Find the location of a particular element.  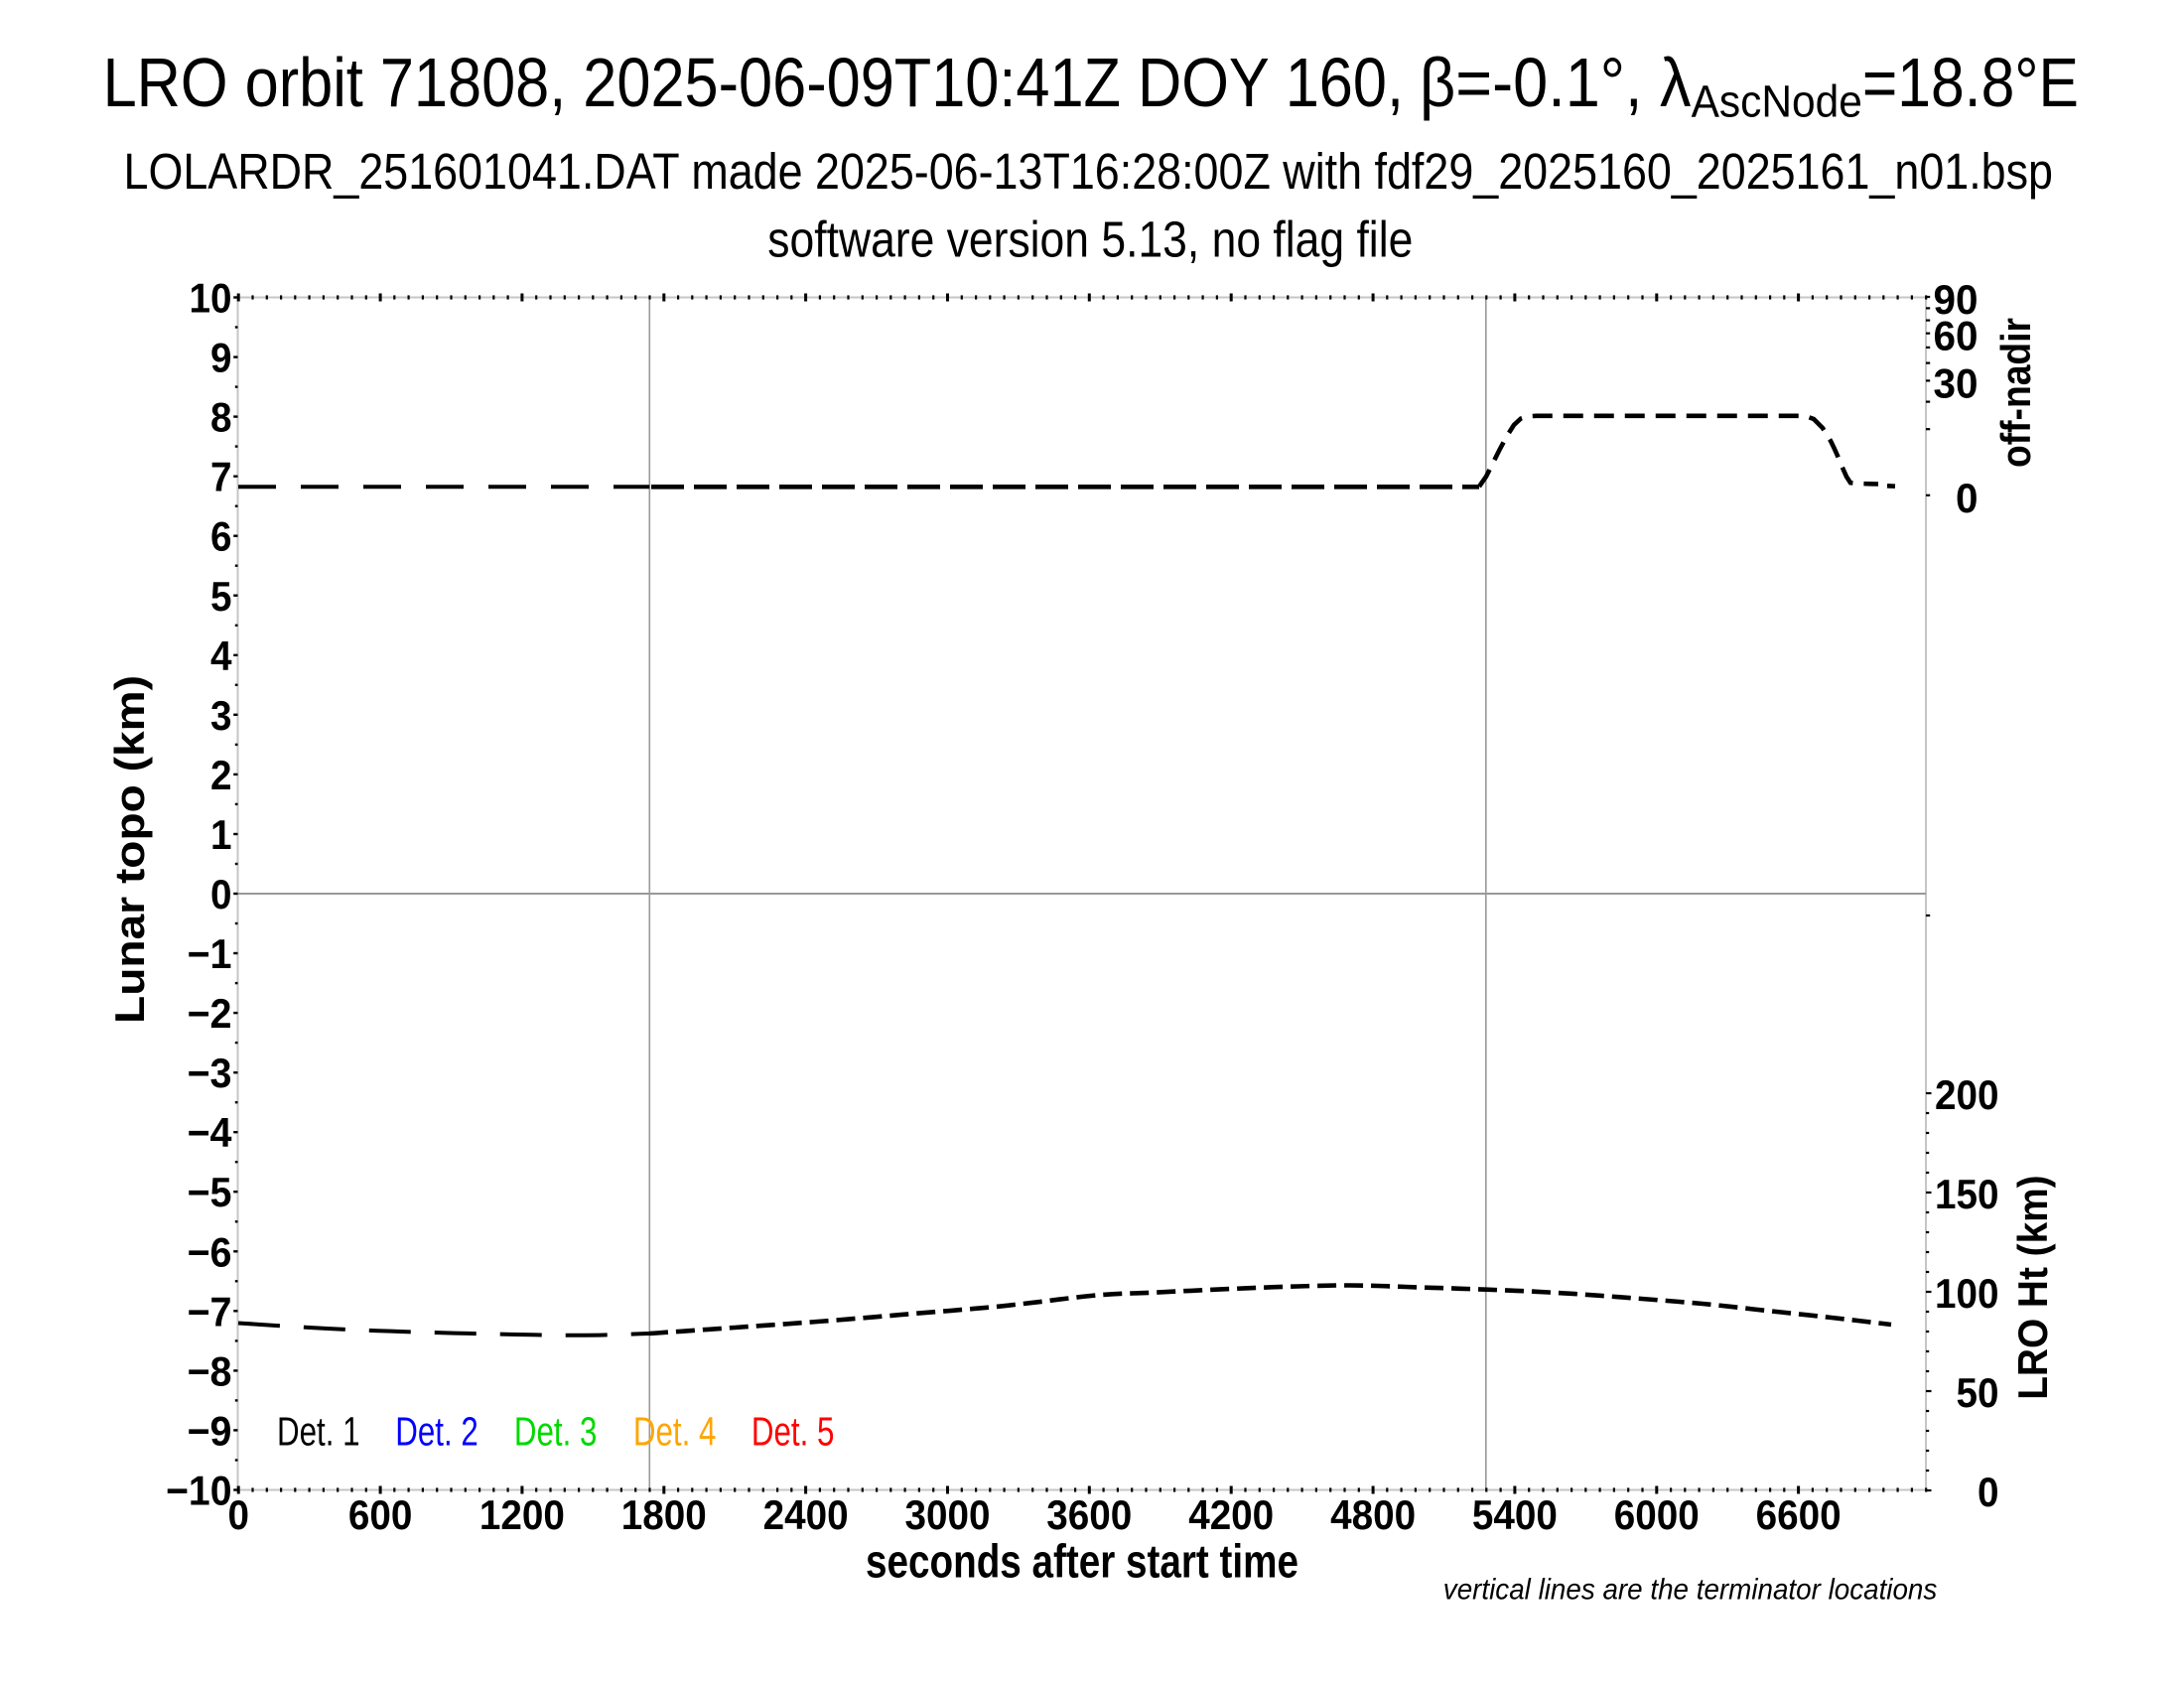

svg-text: Det. 5 is located at coordinates (793, 1432).